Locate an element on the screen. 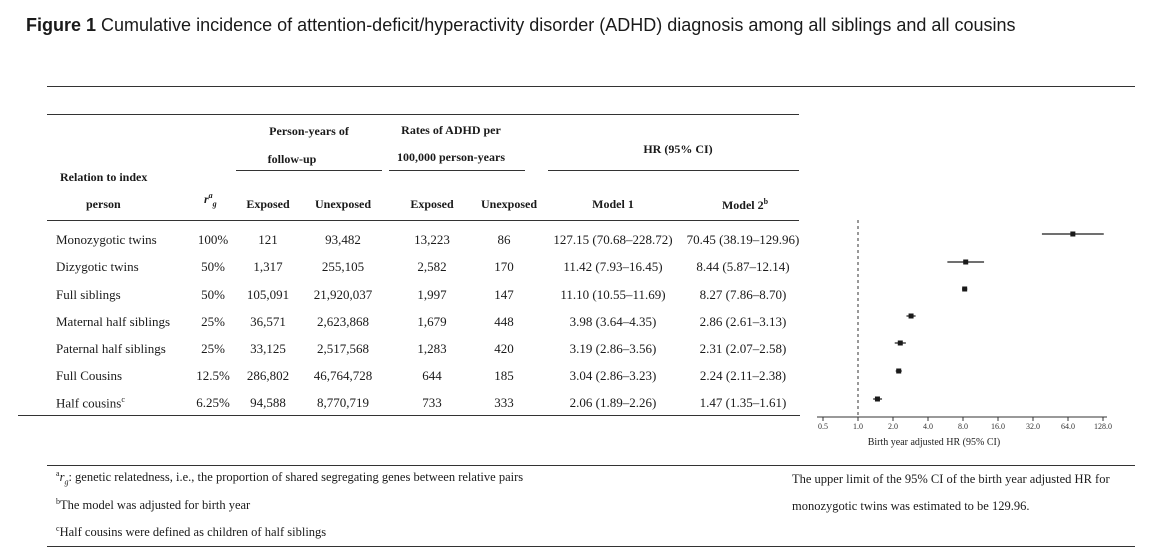  cell-model2: 1.47 (1.35–1.61) is located at coordinates (743, 403).